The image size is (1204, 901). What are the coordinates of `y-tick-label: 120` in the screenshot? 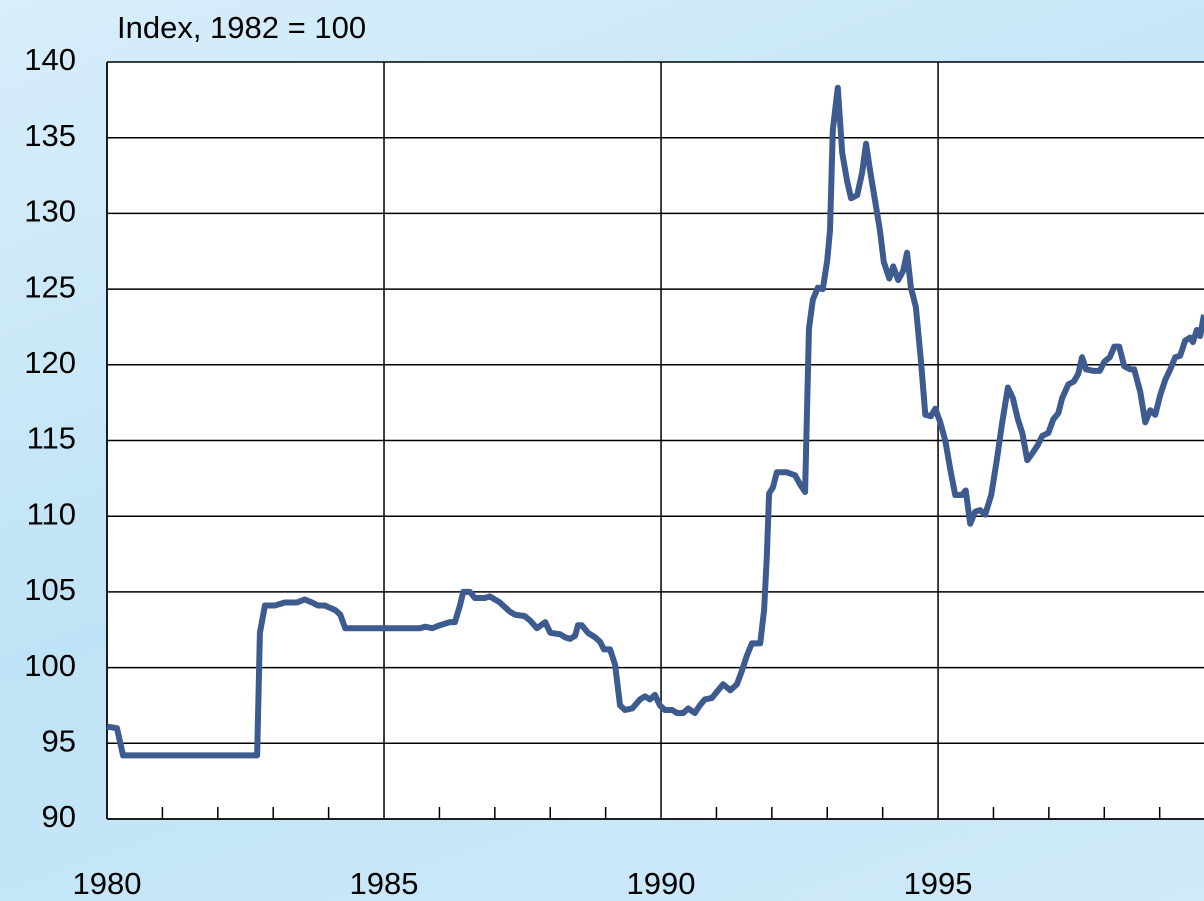 It's located at (50, 362).